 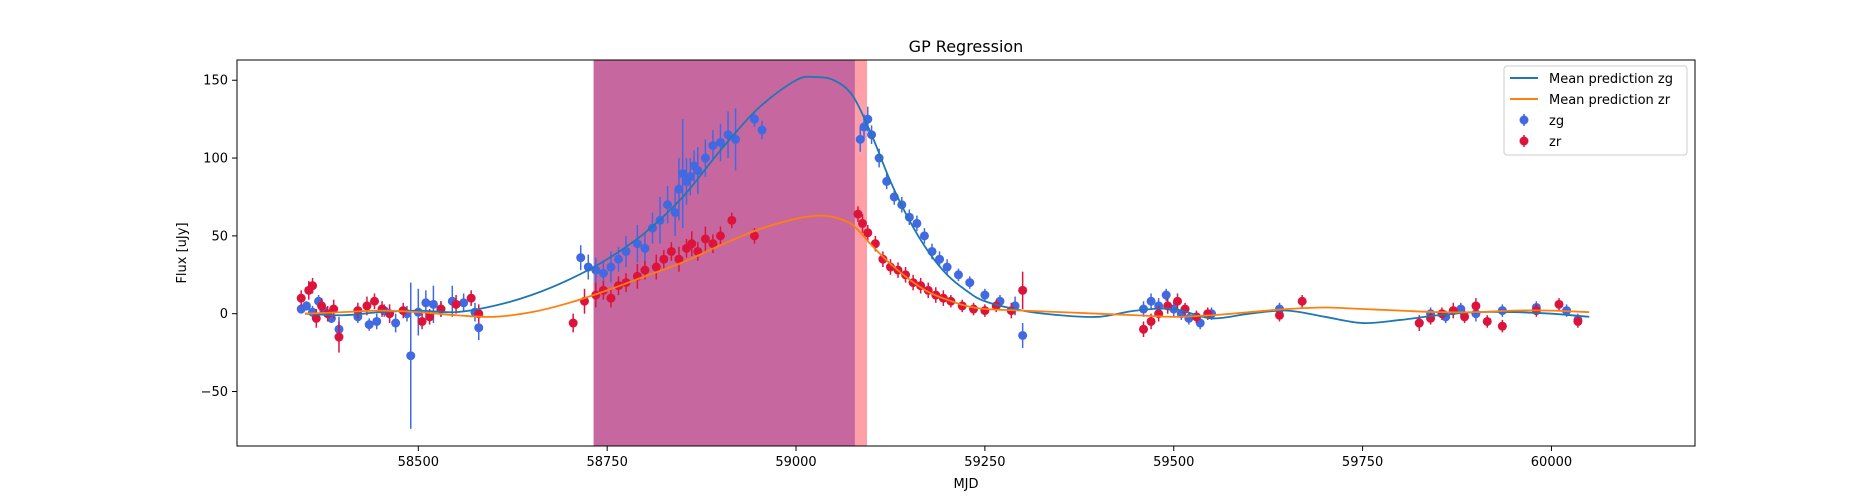 What do you see at coordinates (1173, 462) in the screenshot?
I see `x-tick-label: 59500` at bounding box center [1173, 462].